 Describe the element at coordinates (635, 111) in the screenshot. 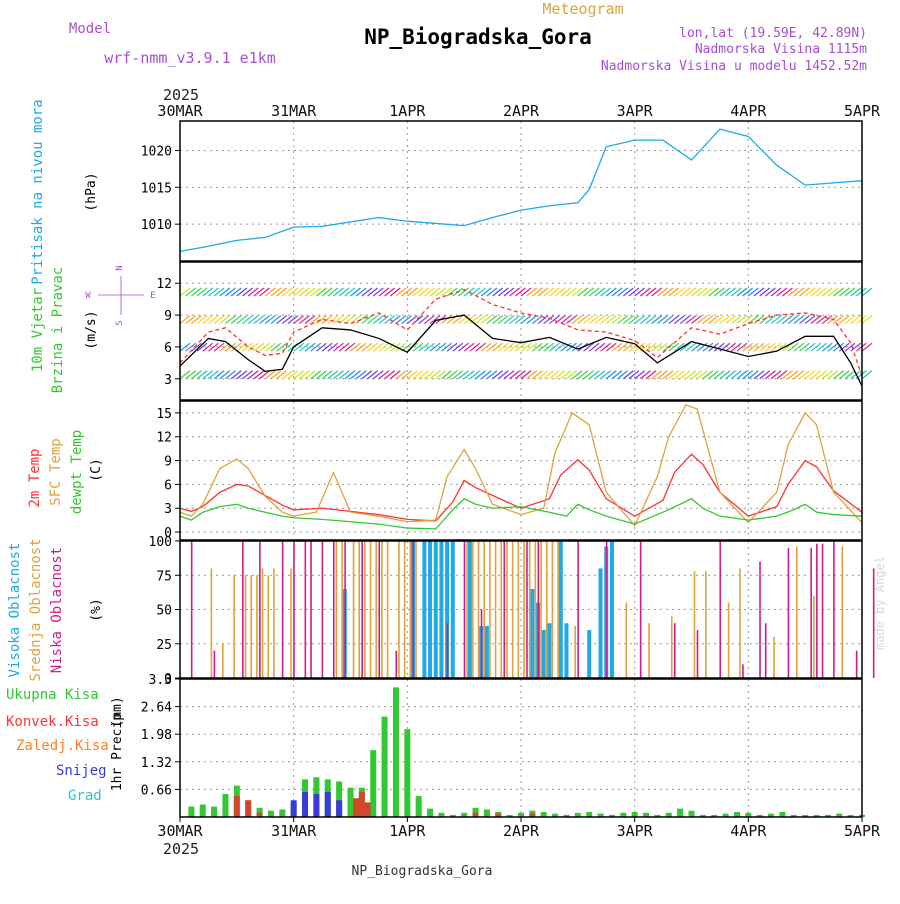

I see `x-tick-label-top: 3APR` at that location.